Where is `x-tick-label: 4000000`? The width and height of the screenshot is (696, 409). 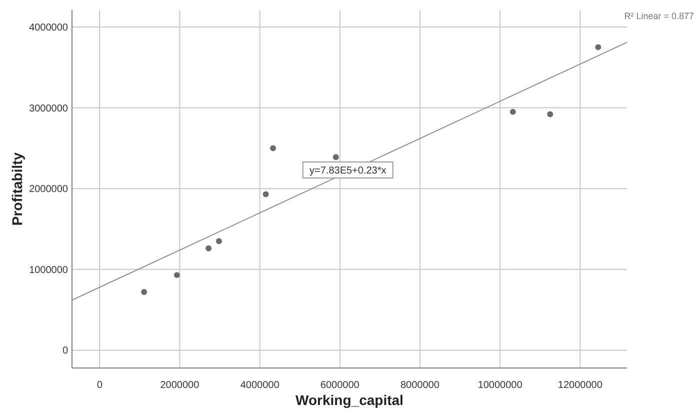
x-tick-label: 4000000 is located at coordinates (260, 385).